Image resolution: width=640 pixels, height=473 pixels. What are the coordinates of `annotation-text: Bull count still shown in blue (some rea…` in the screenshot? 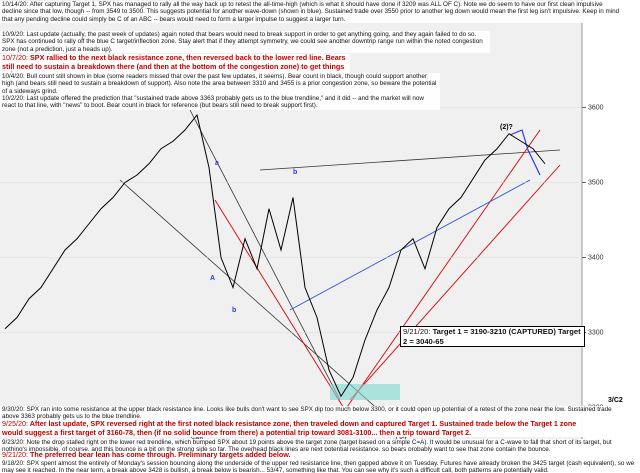 It's located at (219, 84).